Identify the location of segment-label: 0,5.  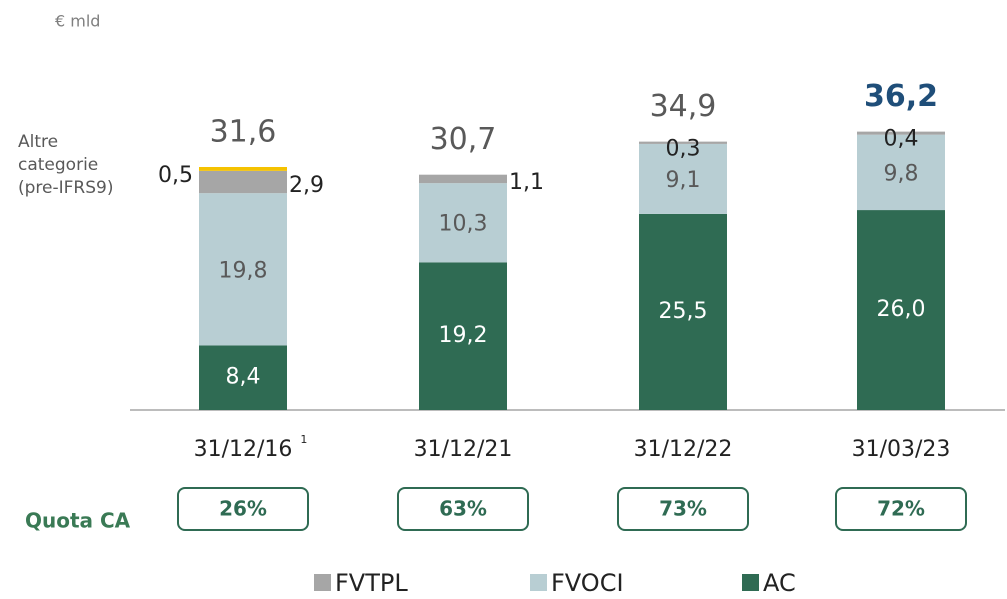
(175, 175).